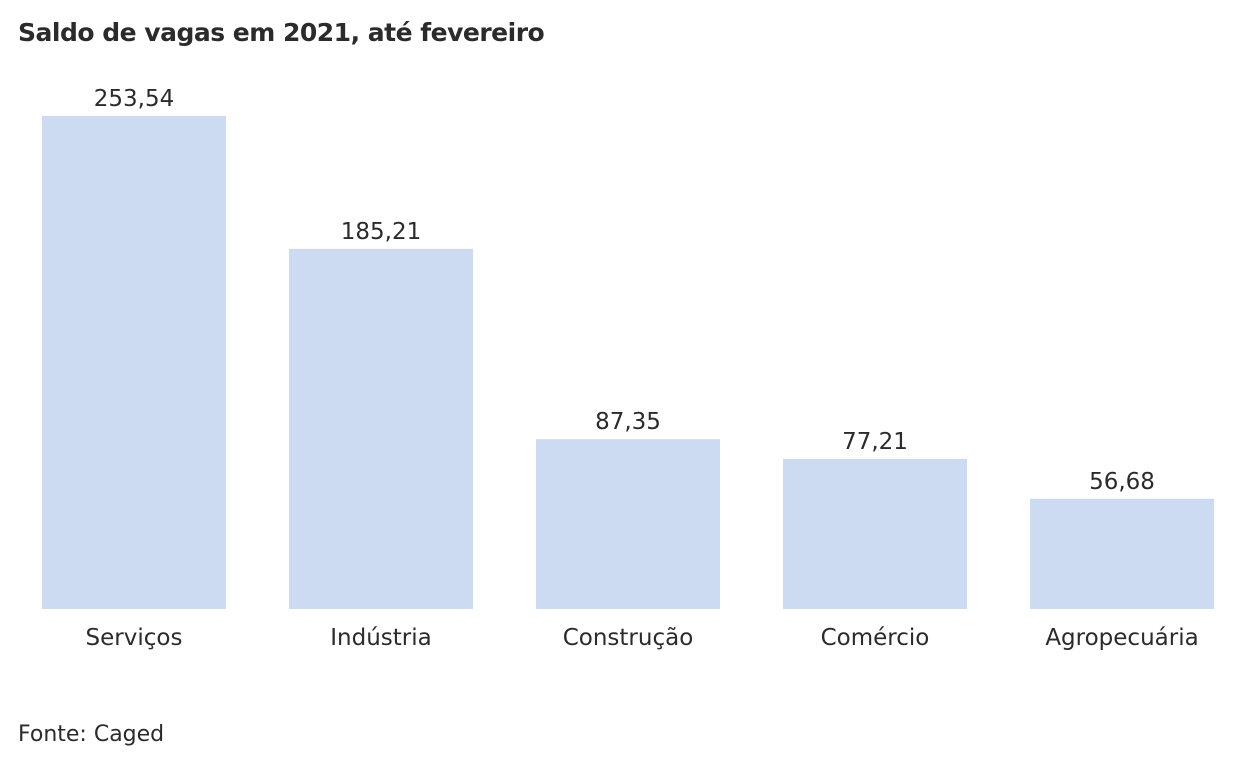 The width and height of the screenshot is (1250, 768). Describe the element at coordinates (134, 638) in the screenshot. I see `category-label-servicos: Serviços` at that location.